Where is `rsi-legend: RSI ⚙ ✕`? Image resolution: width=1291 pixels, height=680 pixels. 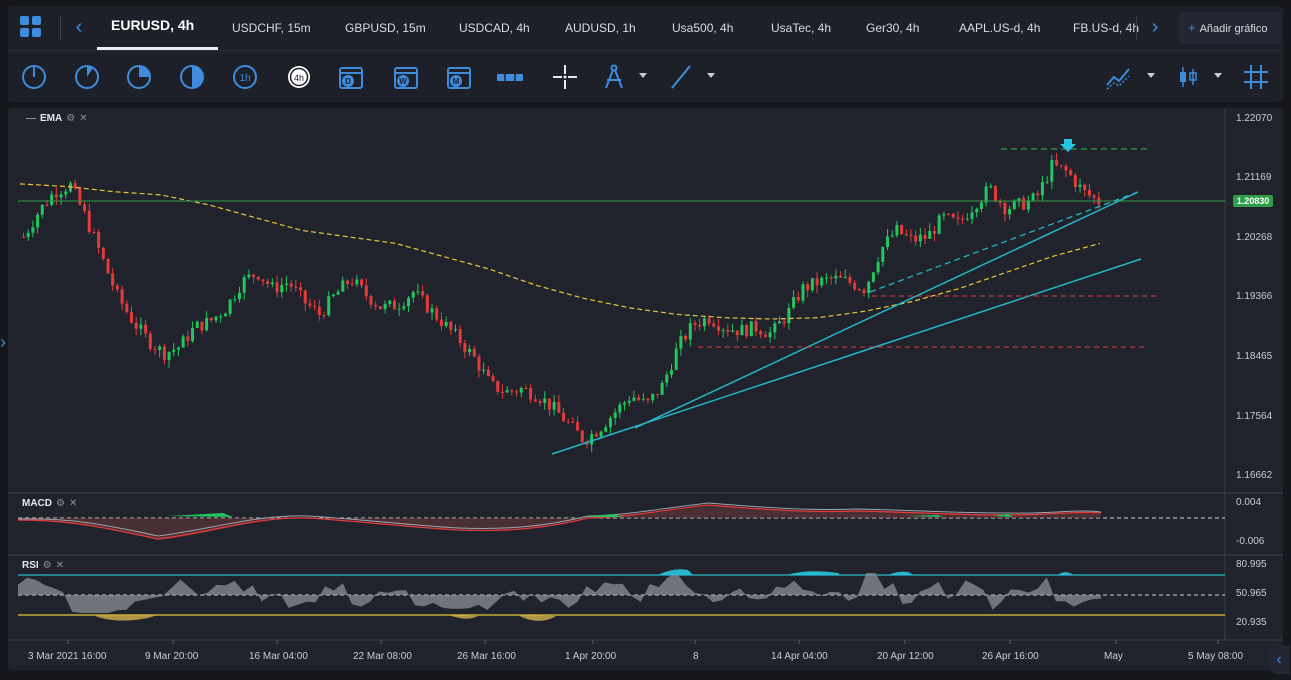 rsi-legend: RSI ⚙ ✕ is located at coordinates (43, 565).